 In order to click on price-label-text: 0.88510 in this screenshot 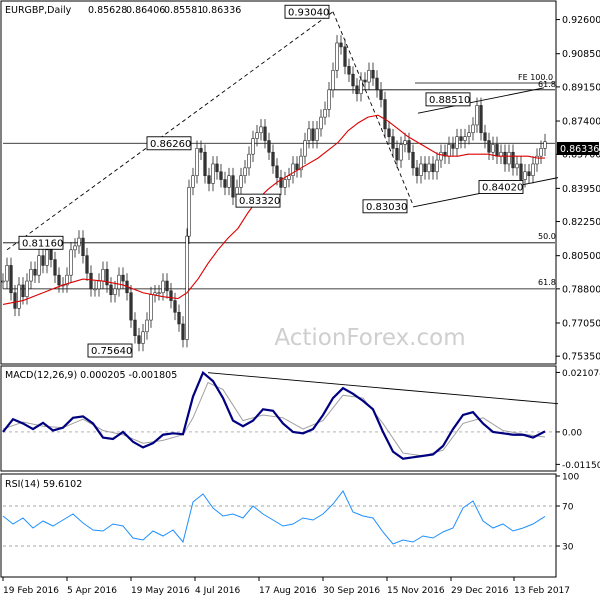, I will do `click(449, 100)`.